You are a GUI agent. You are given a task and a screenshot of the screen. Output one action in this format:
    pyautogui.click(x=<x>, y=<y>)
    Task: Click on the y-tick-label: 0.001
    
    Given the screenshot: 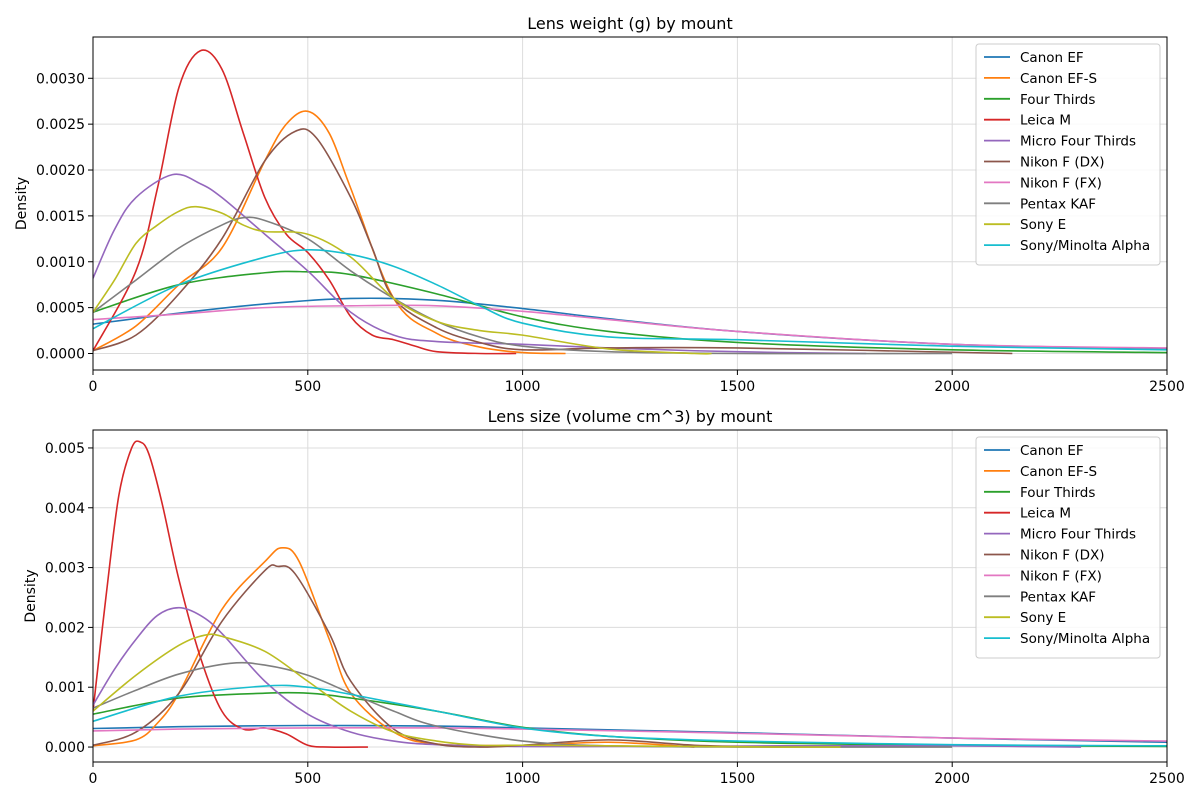 What is the action you would take?
    pyautogui.click(x=65, y=688)
    